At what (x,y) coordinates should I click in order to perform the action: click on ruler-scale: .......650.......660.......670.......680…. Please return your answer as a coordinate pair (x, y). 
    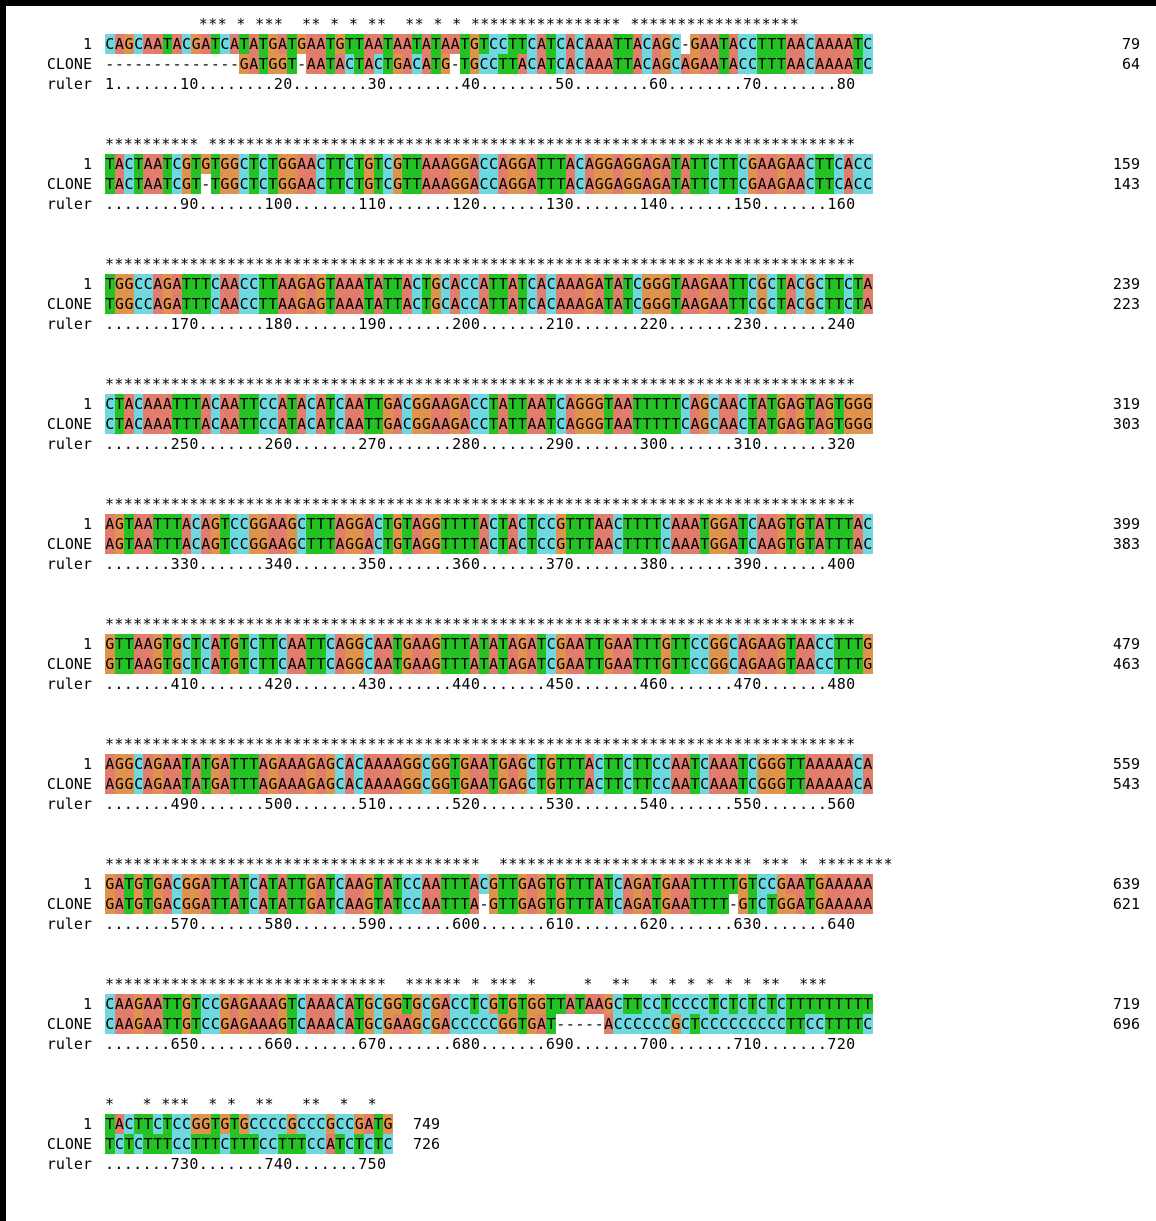
    Looking at the image, I should click on (480, 1044).